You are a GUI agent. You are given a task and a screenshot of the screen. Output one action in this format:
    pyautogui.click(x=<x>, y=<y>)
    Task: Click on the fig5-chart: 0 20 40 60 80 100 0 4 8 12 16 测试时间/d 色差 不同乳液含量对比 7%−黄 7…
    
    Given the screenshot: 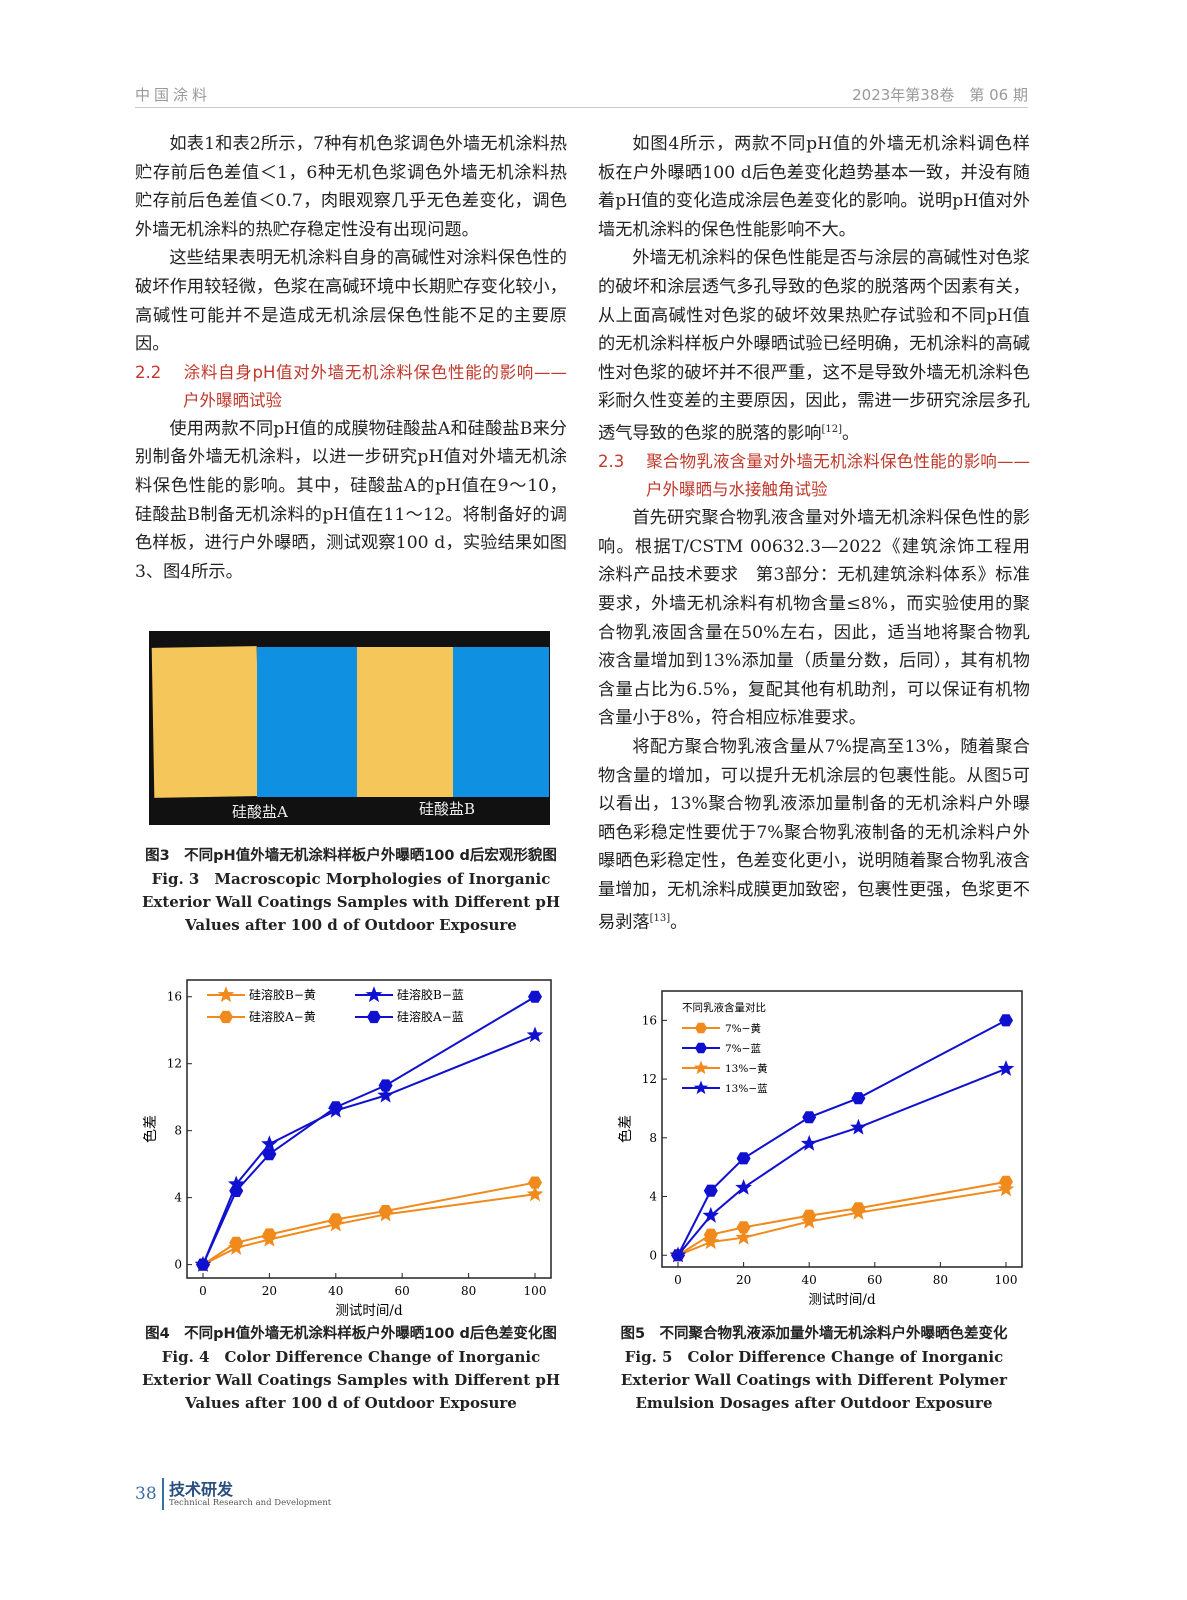 What is the action you would take?
    pyautogui.click(x=820, y=1149)
    